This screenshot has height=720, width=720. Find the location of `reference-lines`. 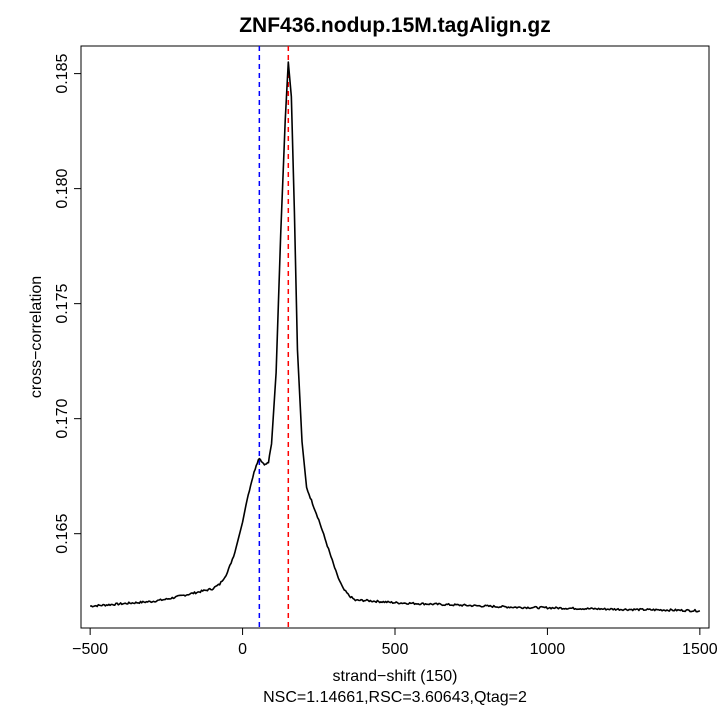

reference-lines is located at coordinates (274, 337).